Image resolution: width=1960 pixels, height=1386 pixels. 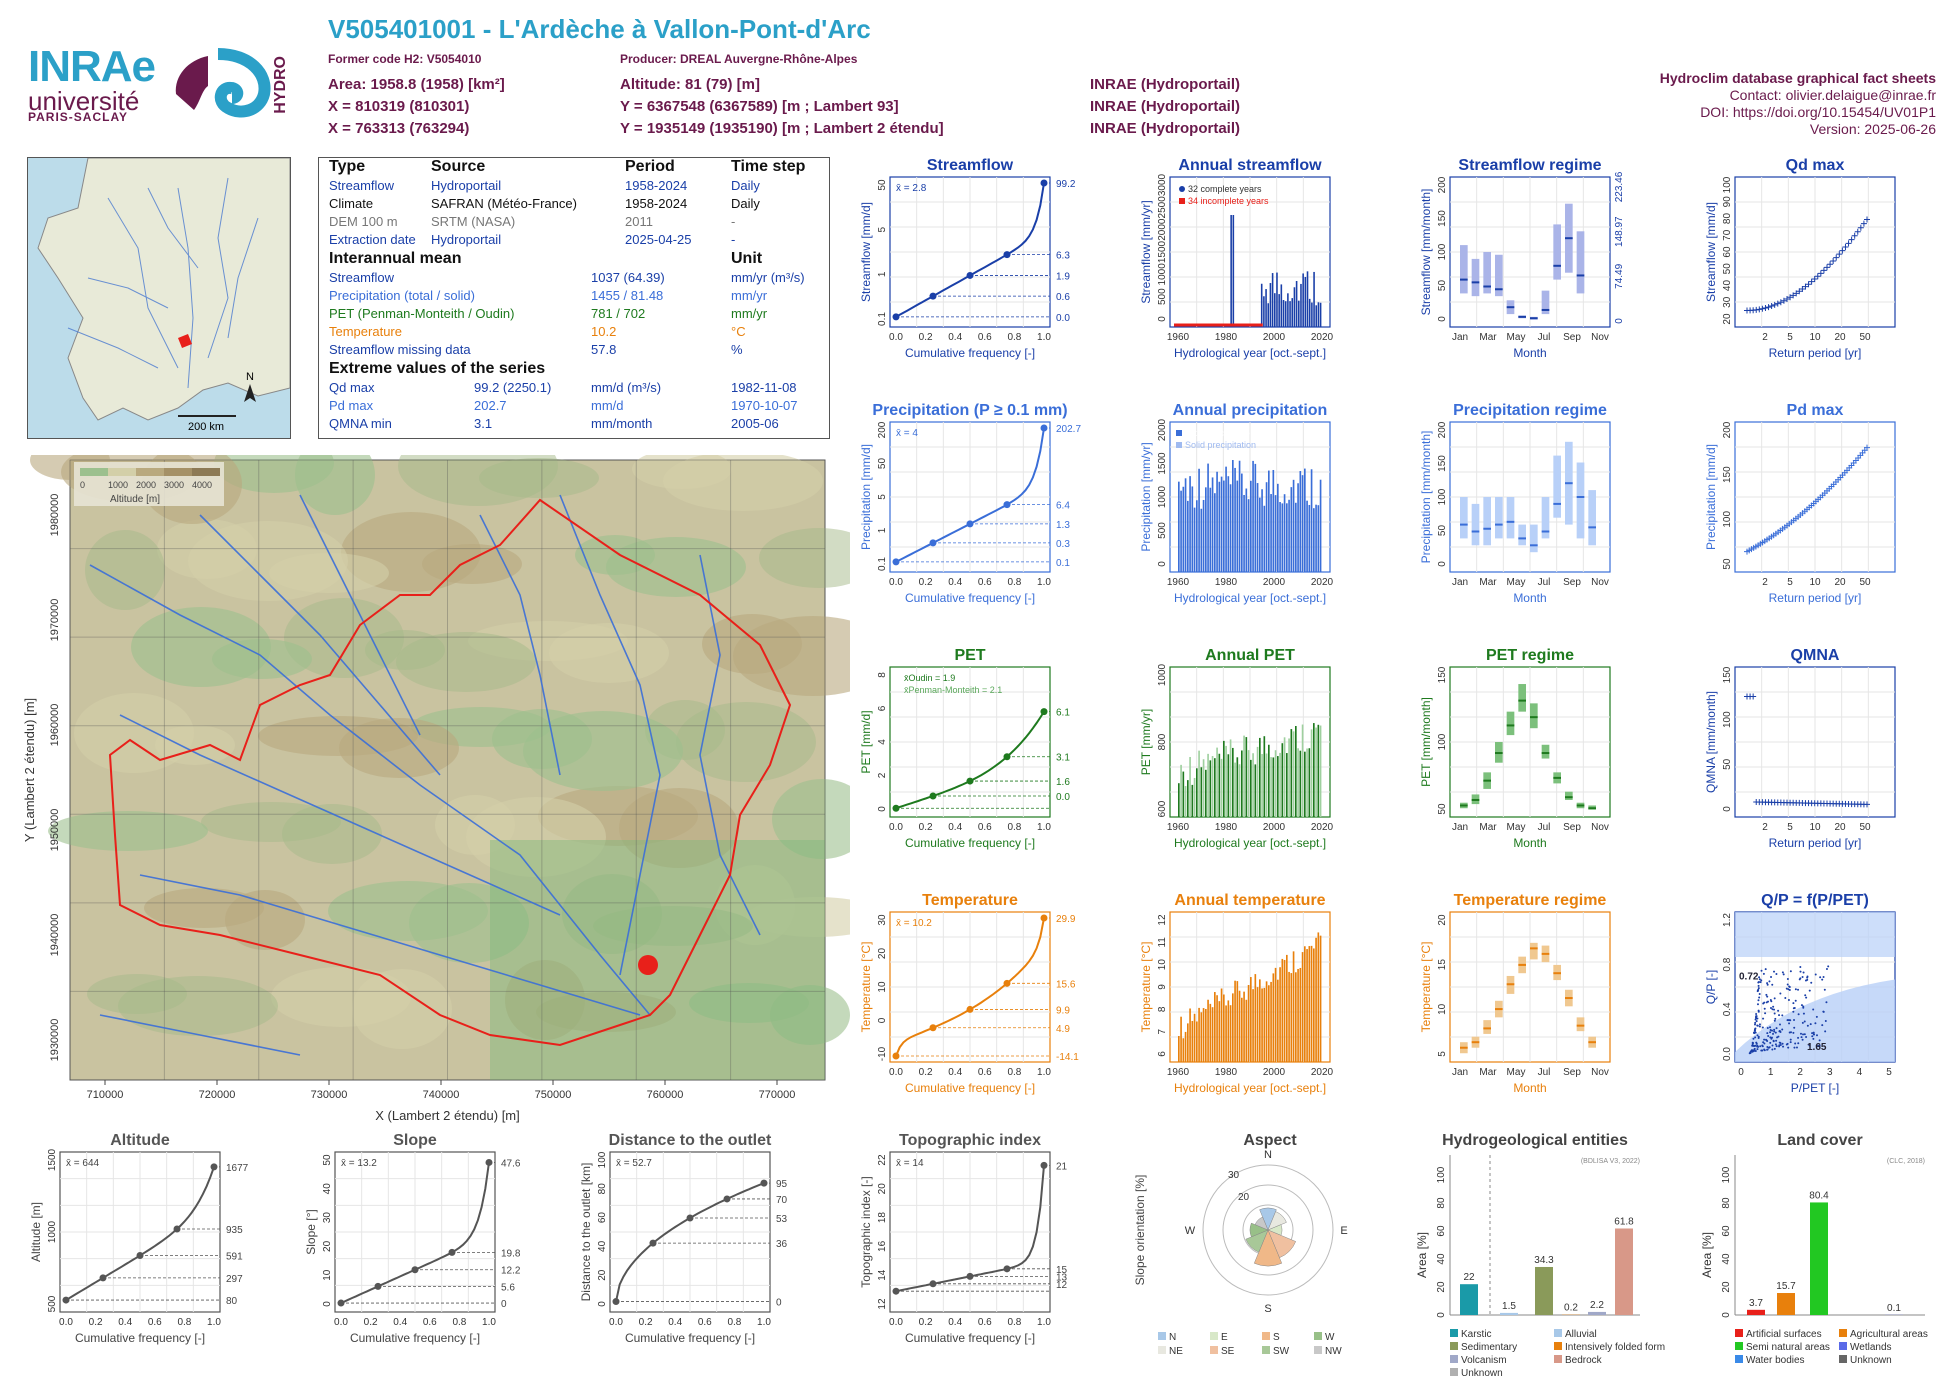 What do you see at coordinates (327, 1246) in the screenshot?
I see `y-tick: 20` at bounding box center [327, 1246].